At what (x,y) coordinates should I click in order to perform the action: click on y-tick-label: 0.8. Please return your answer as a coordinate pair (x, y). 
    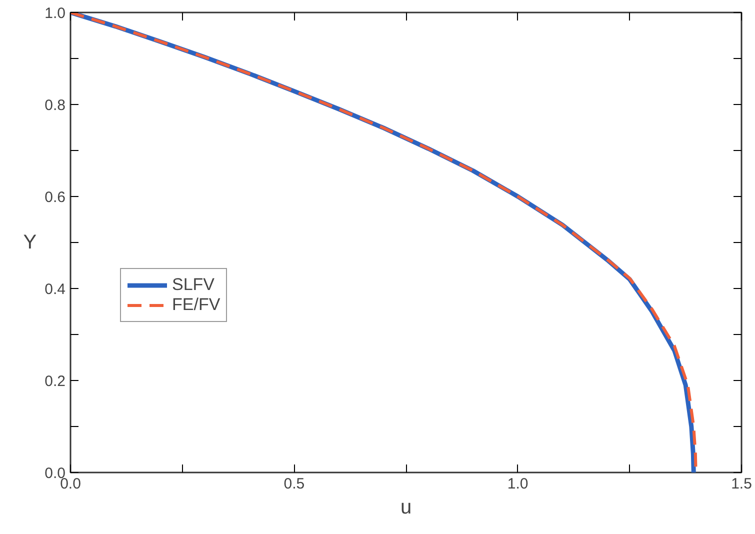
    Looking at the image, I should click on (55, 105).